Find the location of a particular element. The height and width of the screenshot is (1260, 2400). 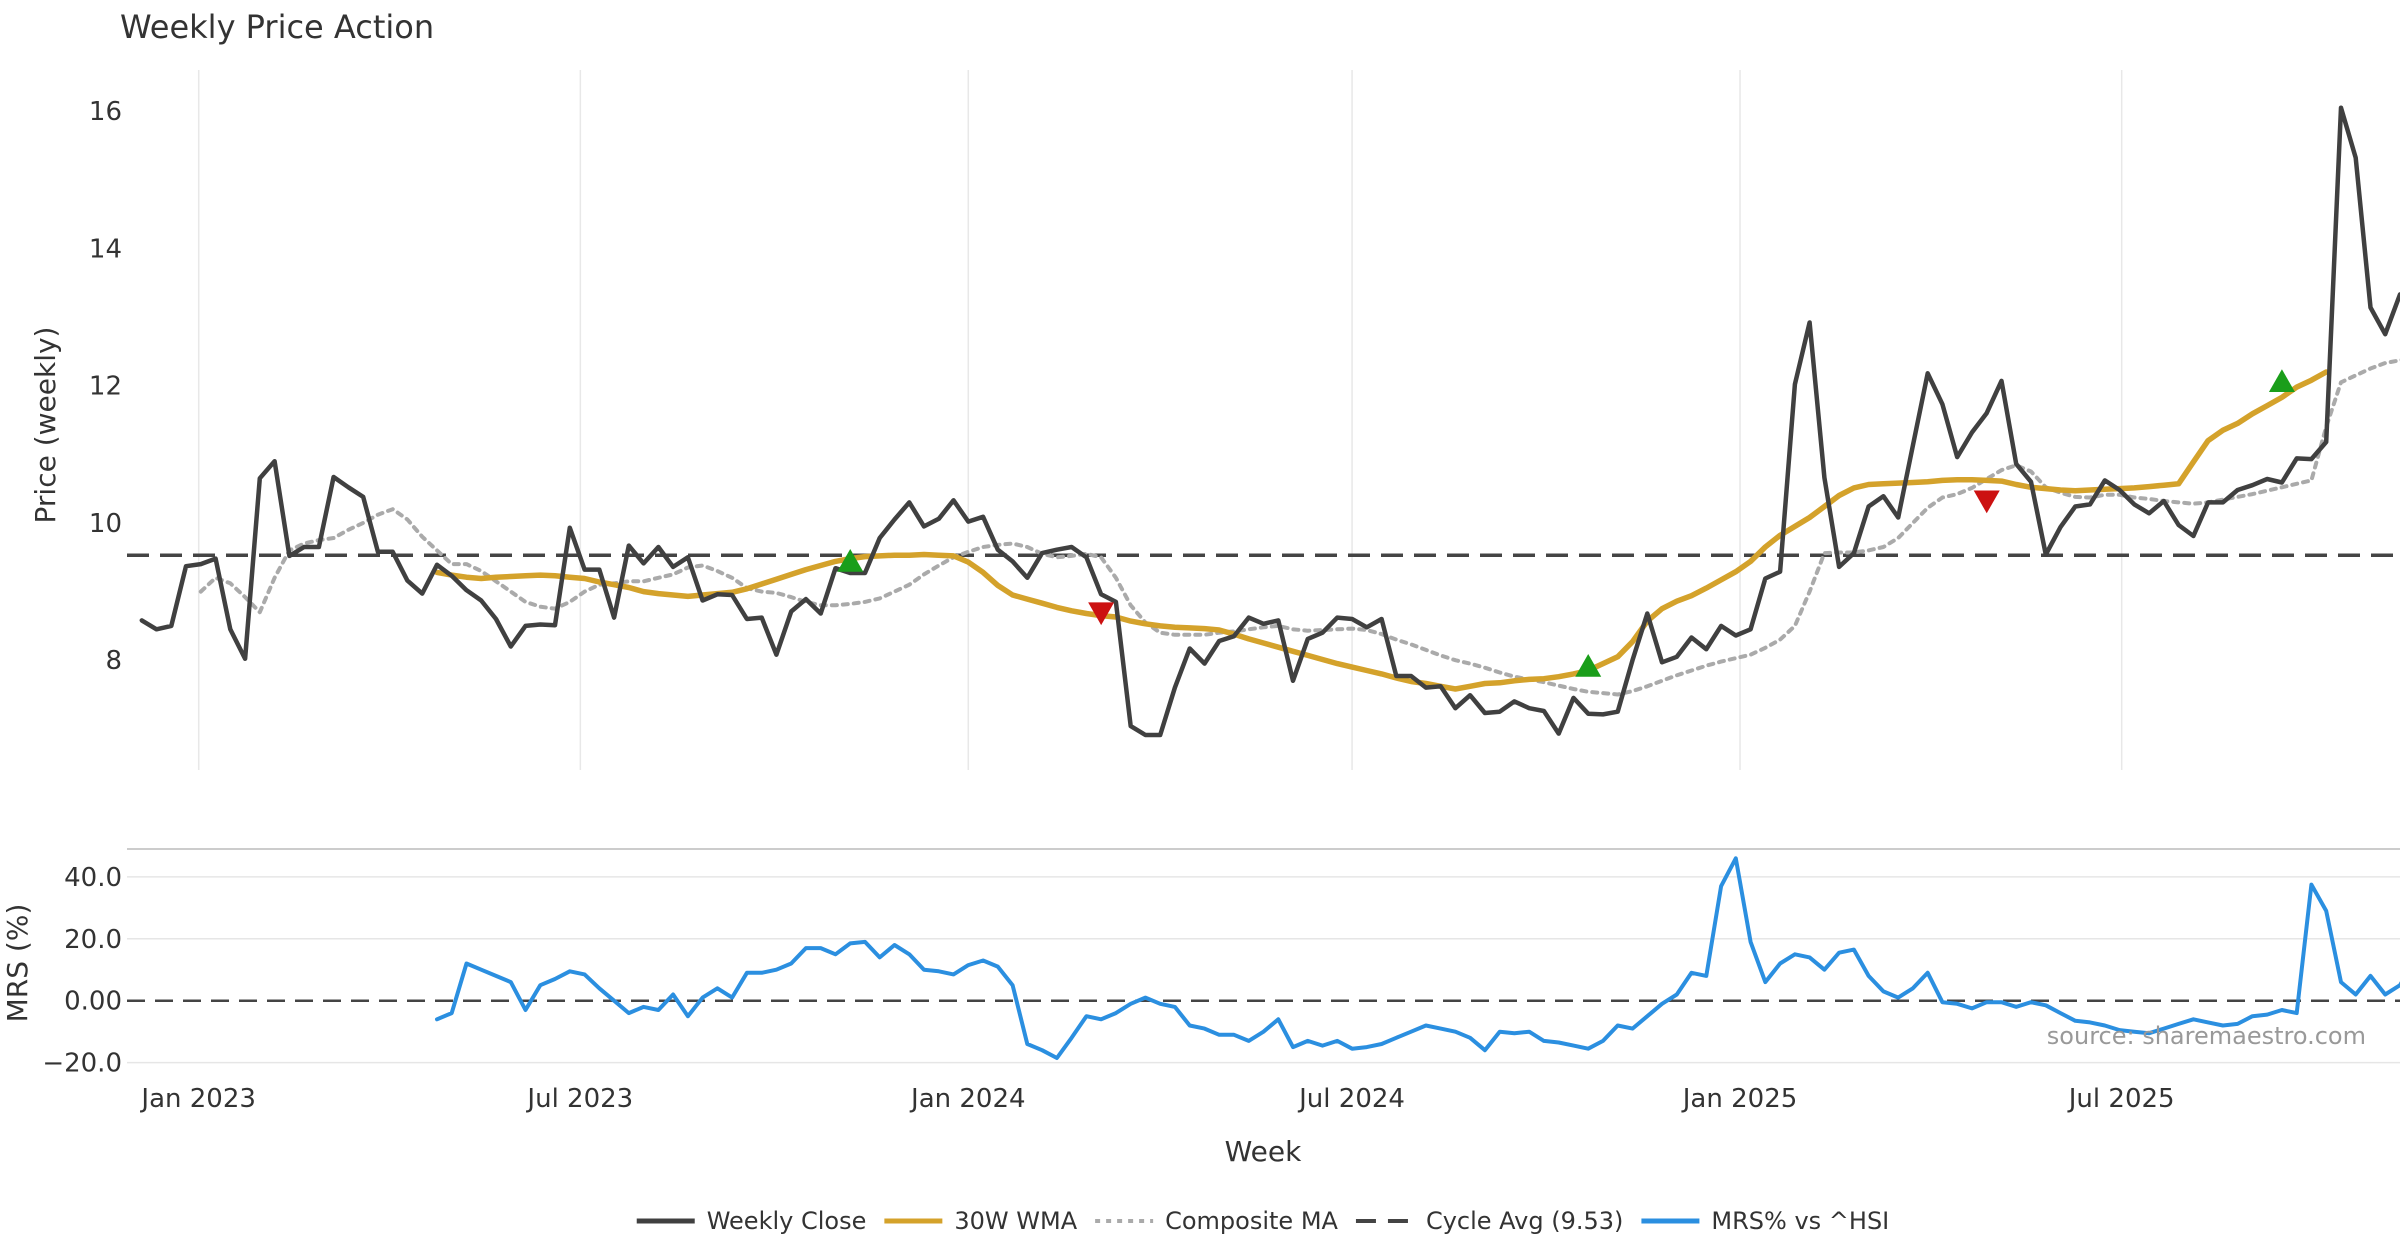

legend-label: Composite MA is located at coordinates (1251, 1221).